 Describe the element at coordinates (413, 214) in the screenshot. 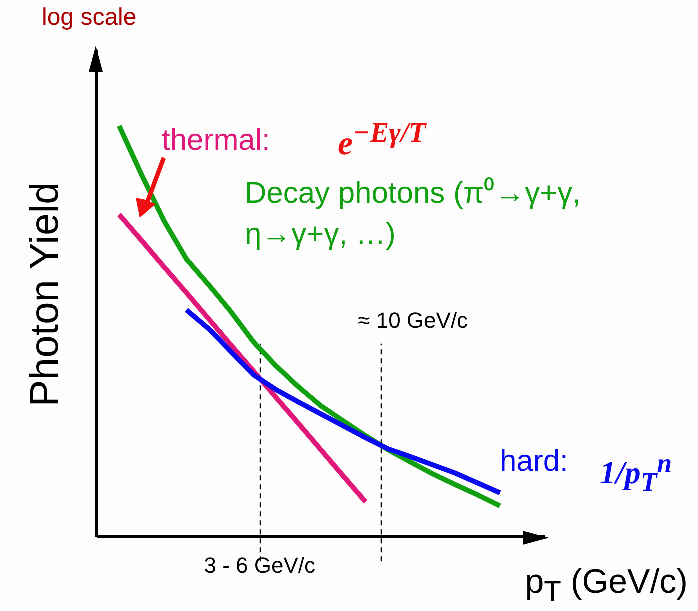

I see `series-label: Decay photons (π⁰→γ+γ, η→γ+γ, …)` at that location.